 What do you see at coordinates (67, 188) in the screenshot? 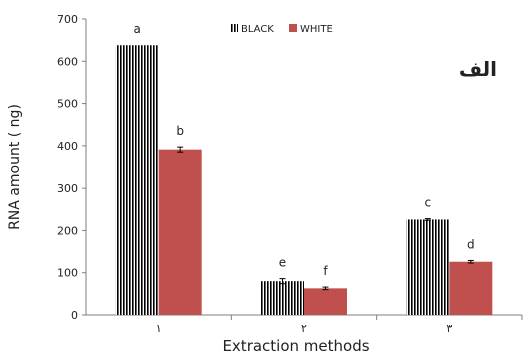
I see `y-tick-label: 300` at bounding box center [67, 188].